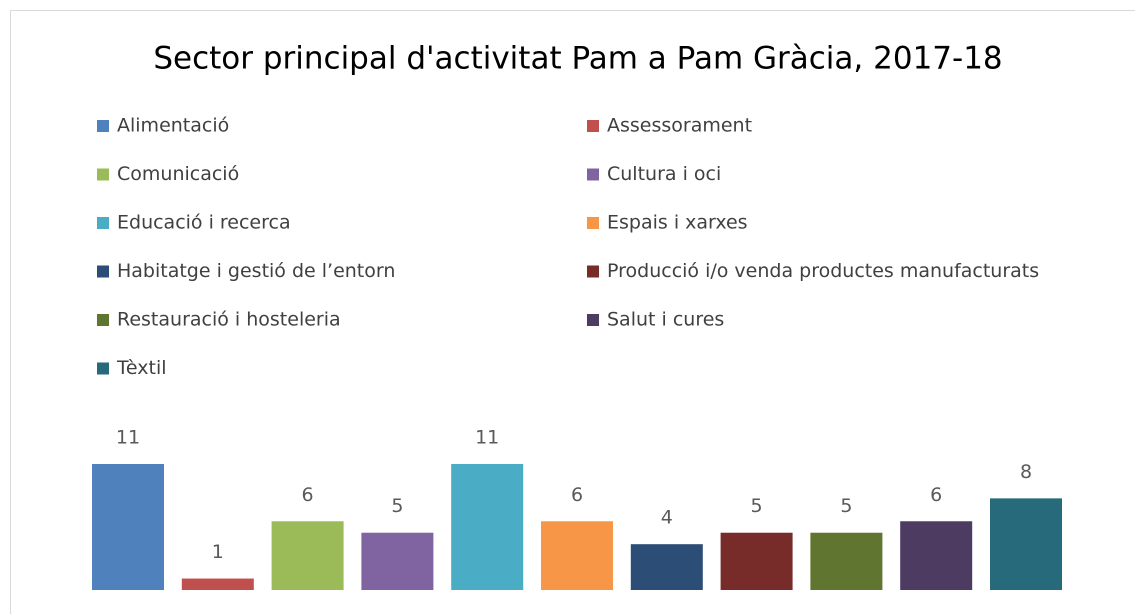 This screenshot has width=1135, height=614. What do you see at coordinates (204, 223) in the screenshot?
I see `legend-label: Educació i recerca` at bounding box center [204, 223].